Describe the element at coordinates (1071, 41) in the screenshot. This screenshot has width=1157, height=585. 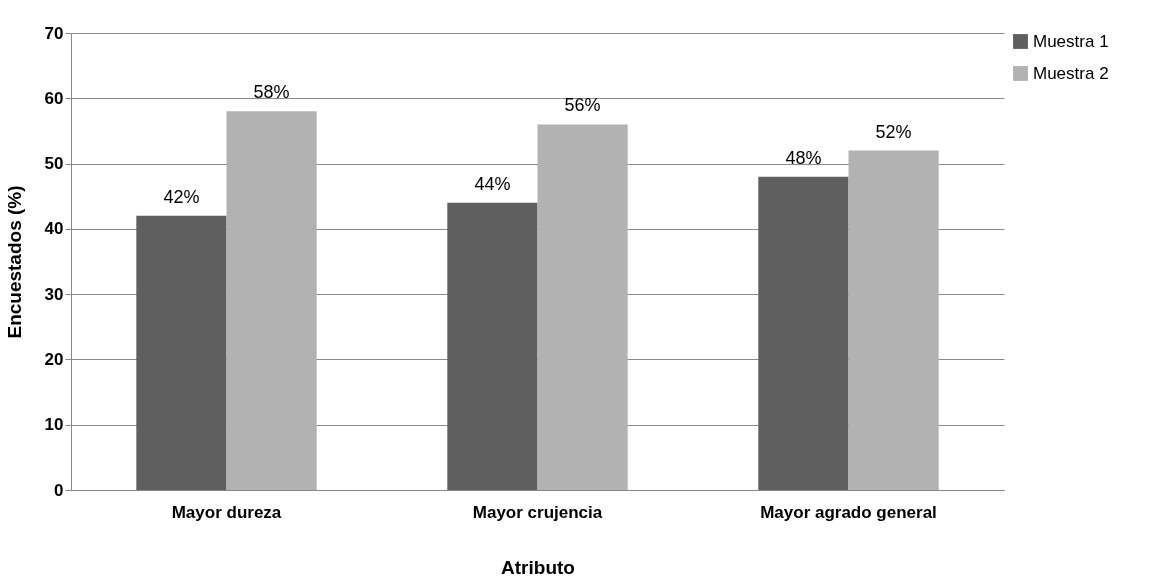
I see `legend-label: Muestra 1` at that location.